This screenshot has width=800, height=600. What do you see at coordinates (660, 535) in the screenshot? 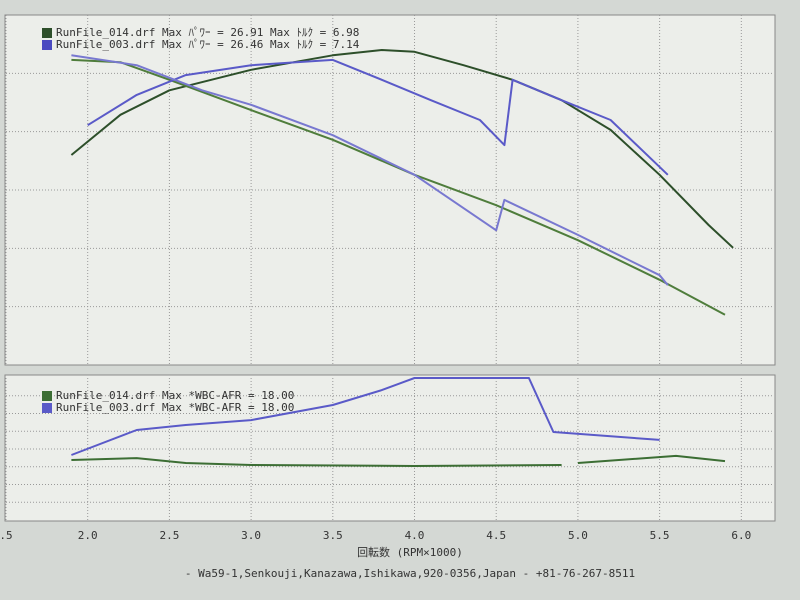
I see `x-tick-label: 5.5` at bounding box center [660, 535].